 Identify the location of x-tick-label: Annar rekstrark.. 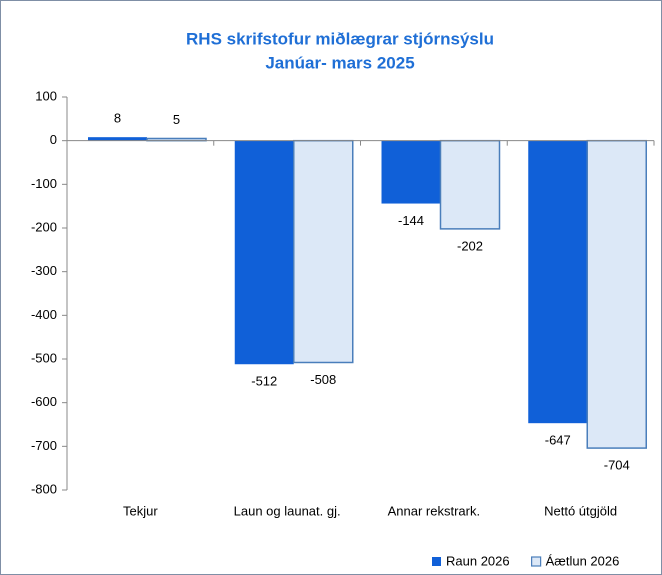
(434, 510).